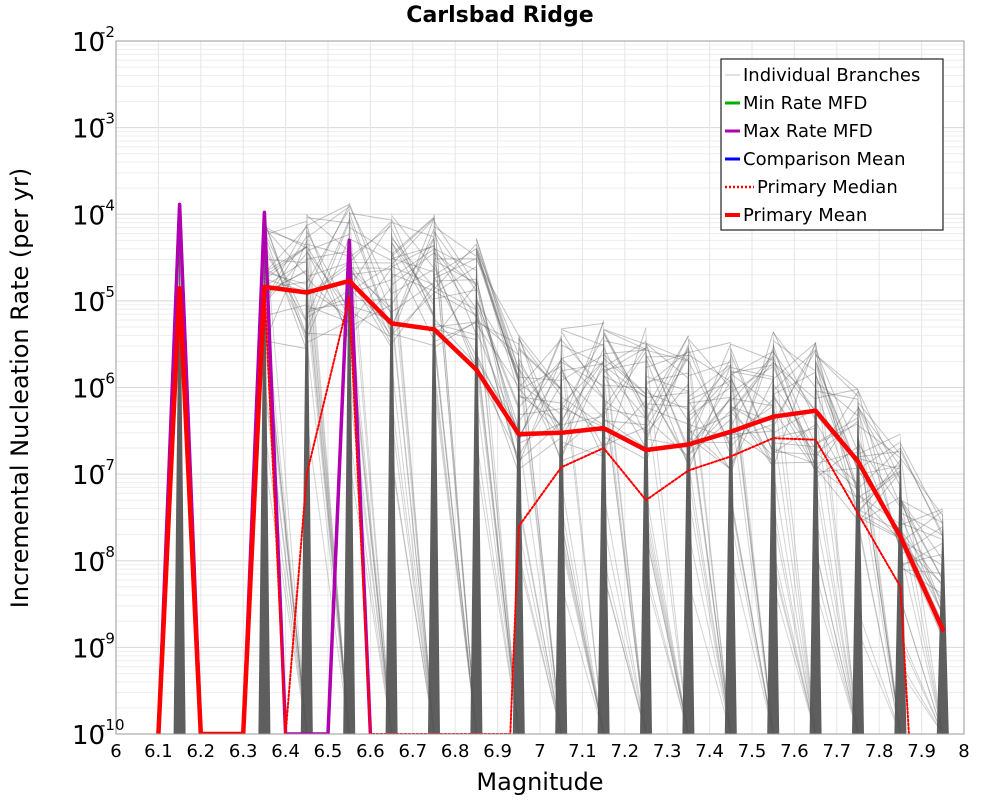 The width and height of the screenshot is (1000, 800). I want to click on y-tick-label: 10⁻², so click(93, 40).